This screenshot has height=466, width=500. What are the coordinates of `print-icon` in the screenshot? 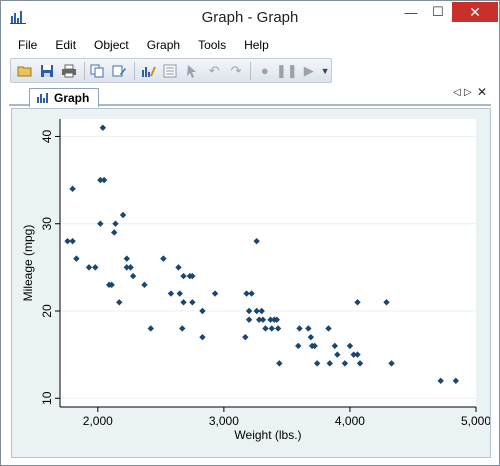 It's located at (69, 70).